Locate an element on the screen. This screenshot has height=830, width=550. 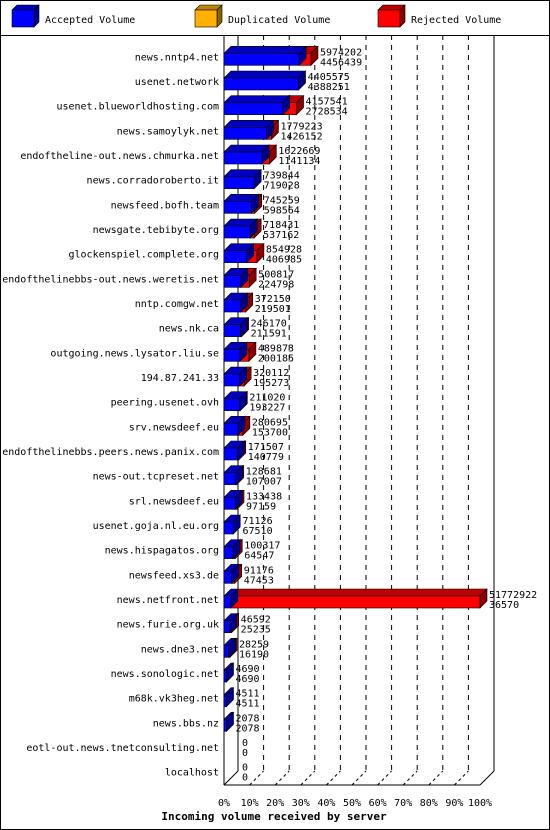
accepted-value-label: 195273 is located at coordinates (271, 383).